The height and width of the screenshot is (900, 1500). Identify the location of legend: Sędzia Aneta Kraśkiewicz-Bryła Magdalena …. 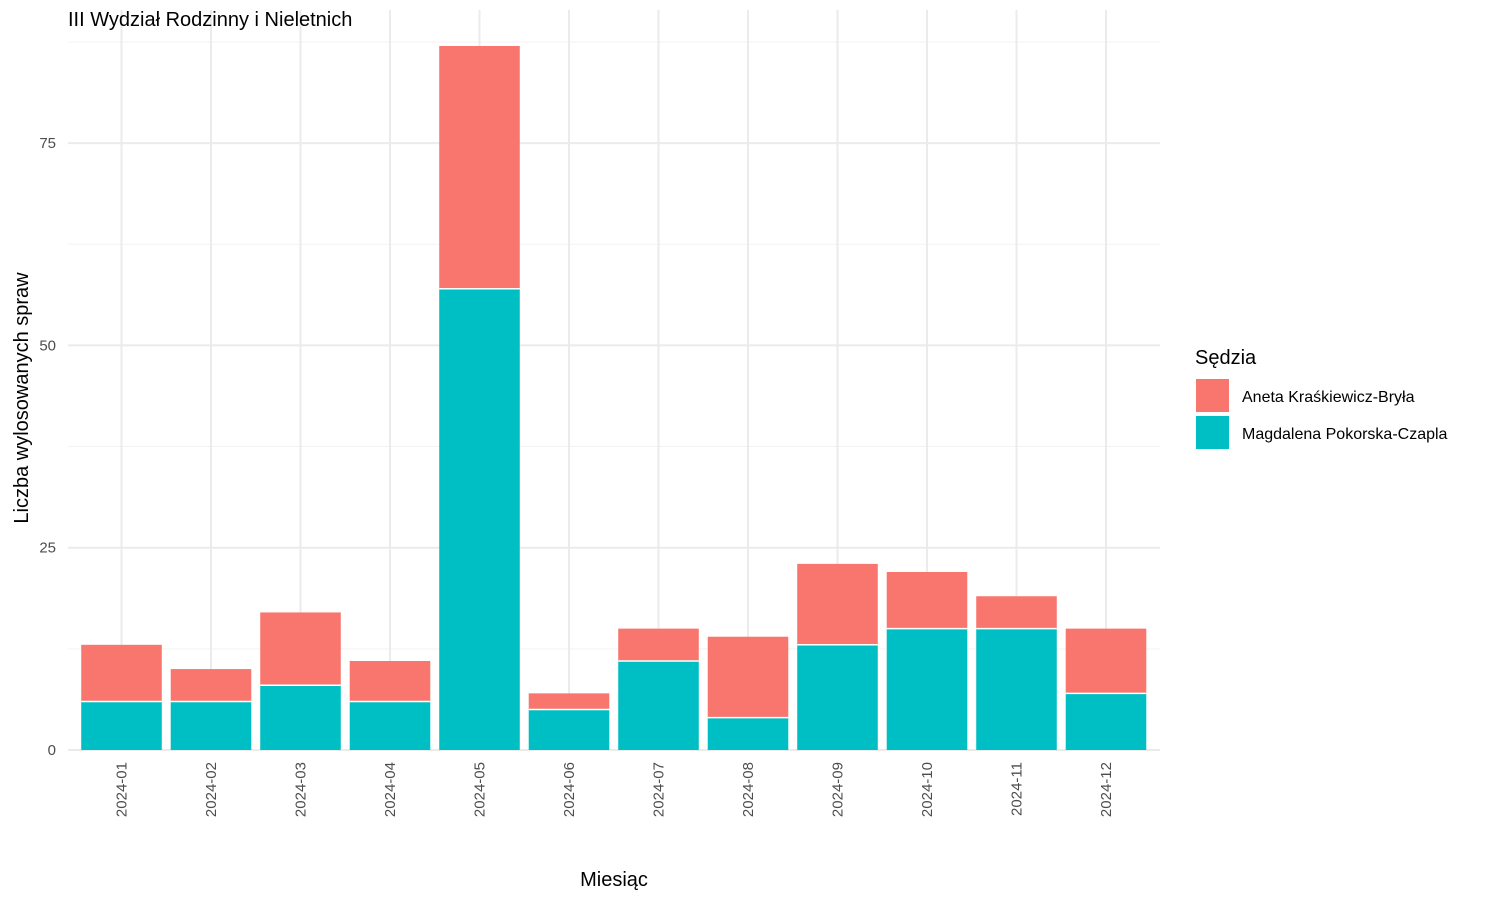
(1321, 398).